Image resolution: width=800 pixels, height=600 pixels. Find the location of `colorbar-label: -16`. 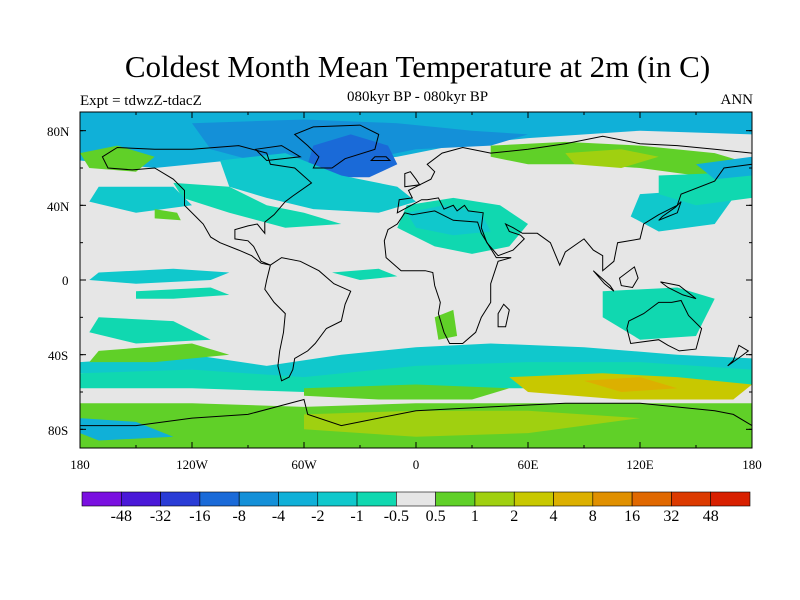

colorbar-label: -16 is located at coordinates (200, 516).